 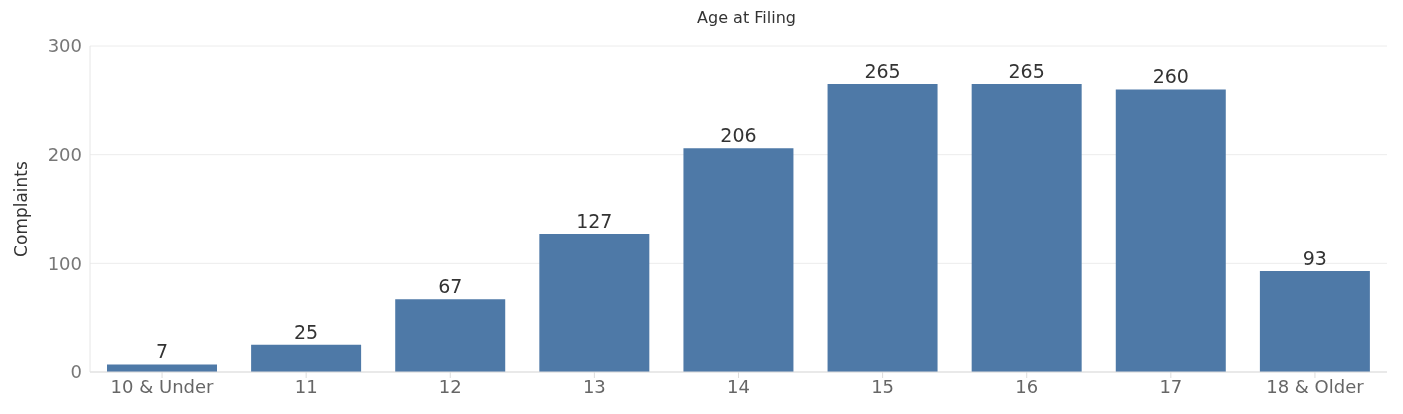 I want to click on x-tick-label: 17, so click(x=1171, y=386).